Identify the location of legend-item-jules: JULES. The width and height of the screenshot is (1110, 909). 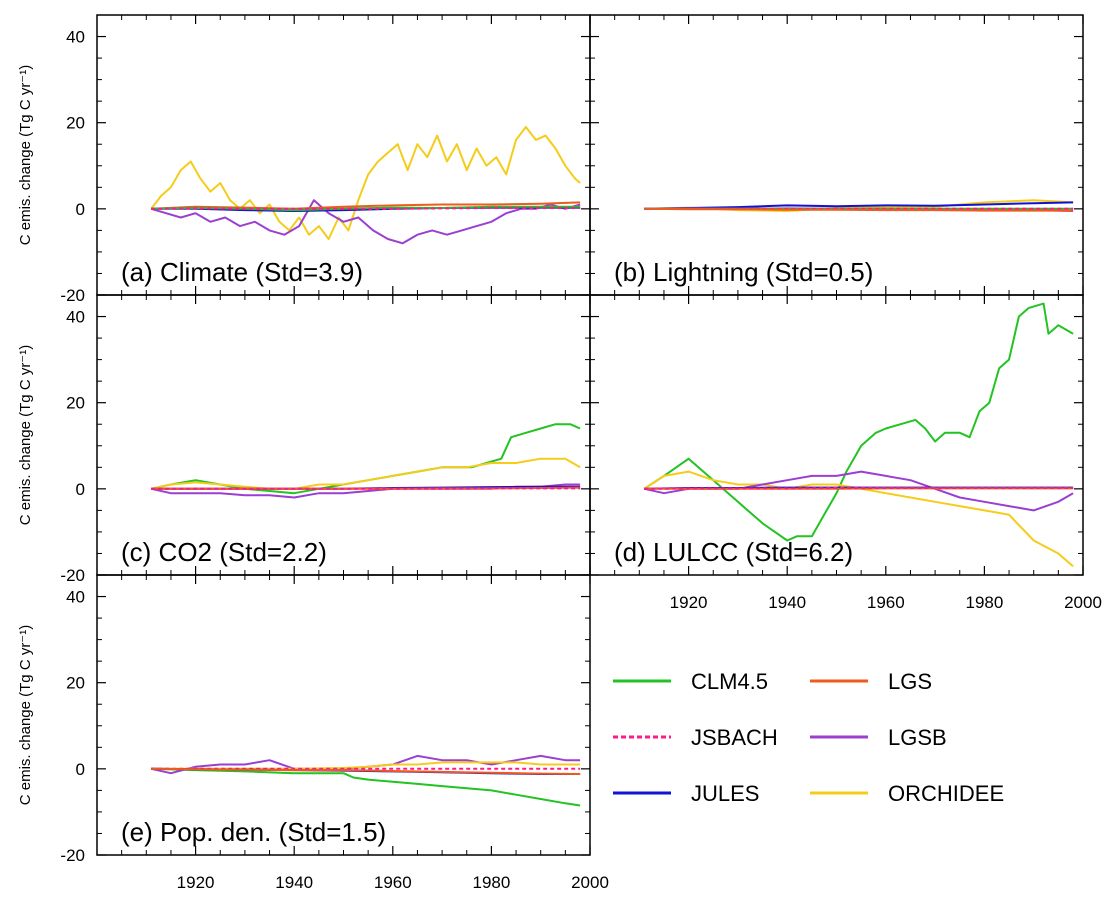
(686, 793).